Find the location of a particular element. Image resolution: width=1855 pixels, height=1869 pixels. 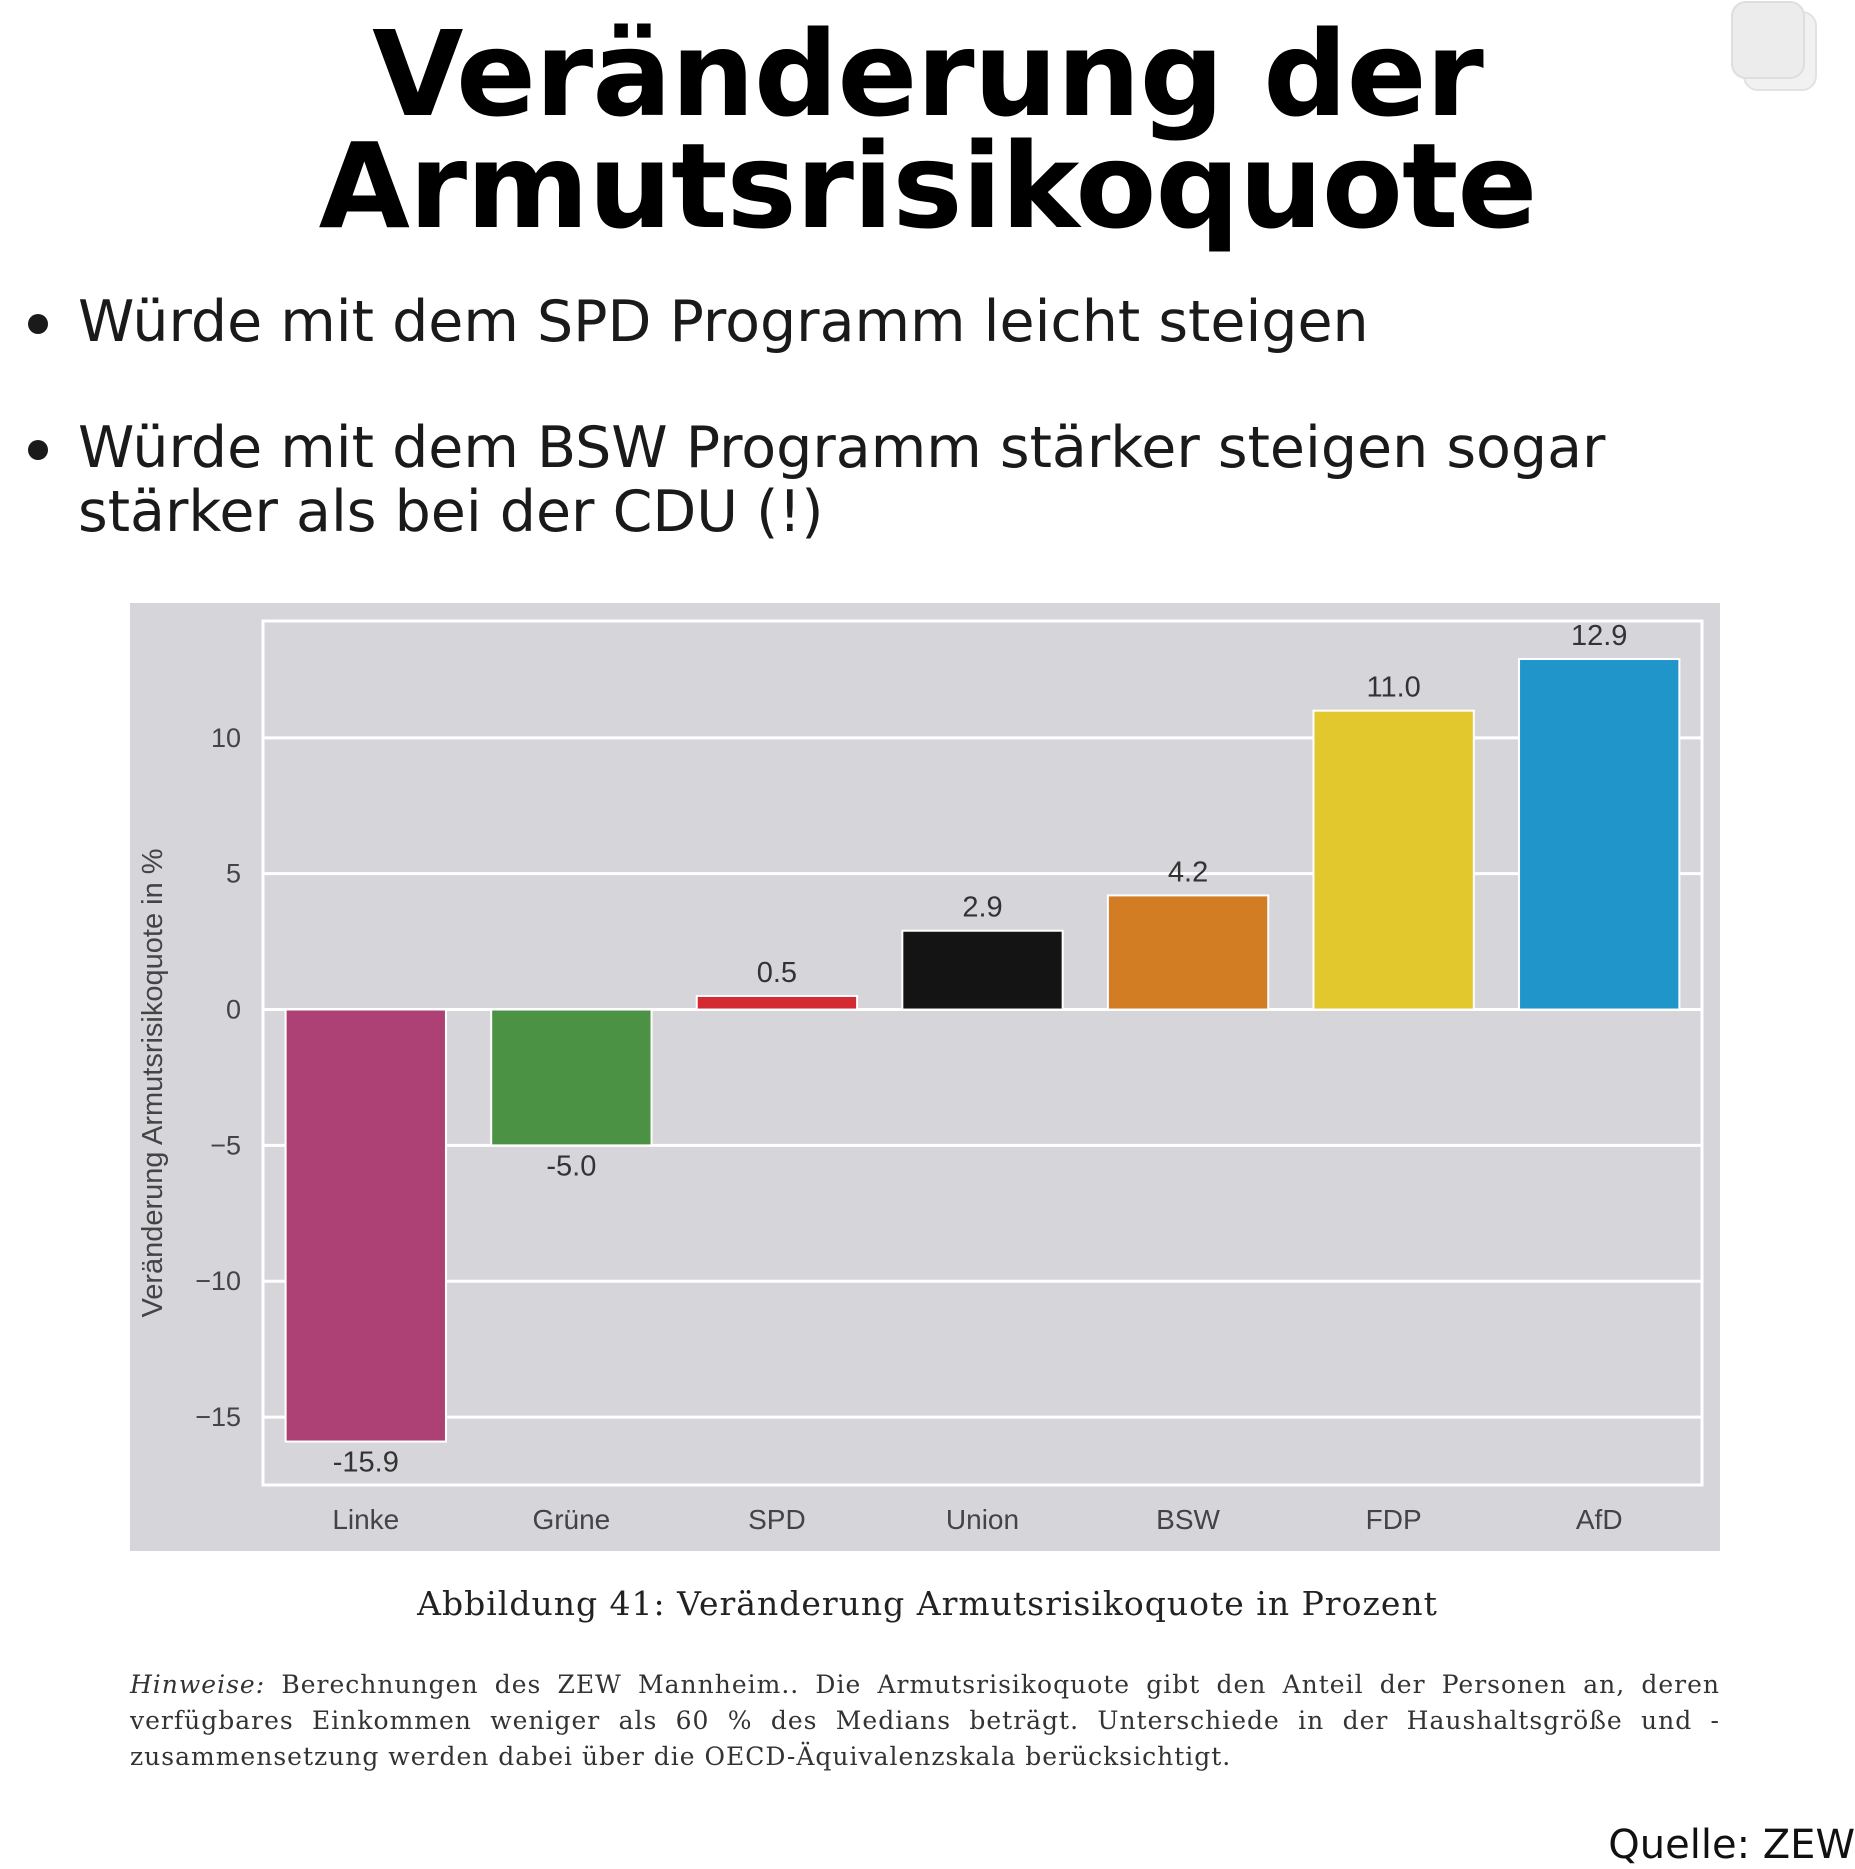

bar-value-label: -5.0 is located at coordinates (571, 1166).